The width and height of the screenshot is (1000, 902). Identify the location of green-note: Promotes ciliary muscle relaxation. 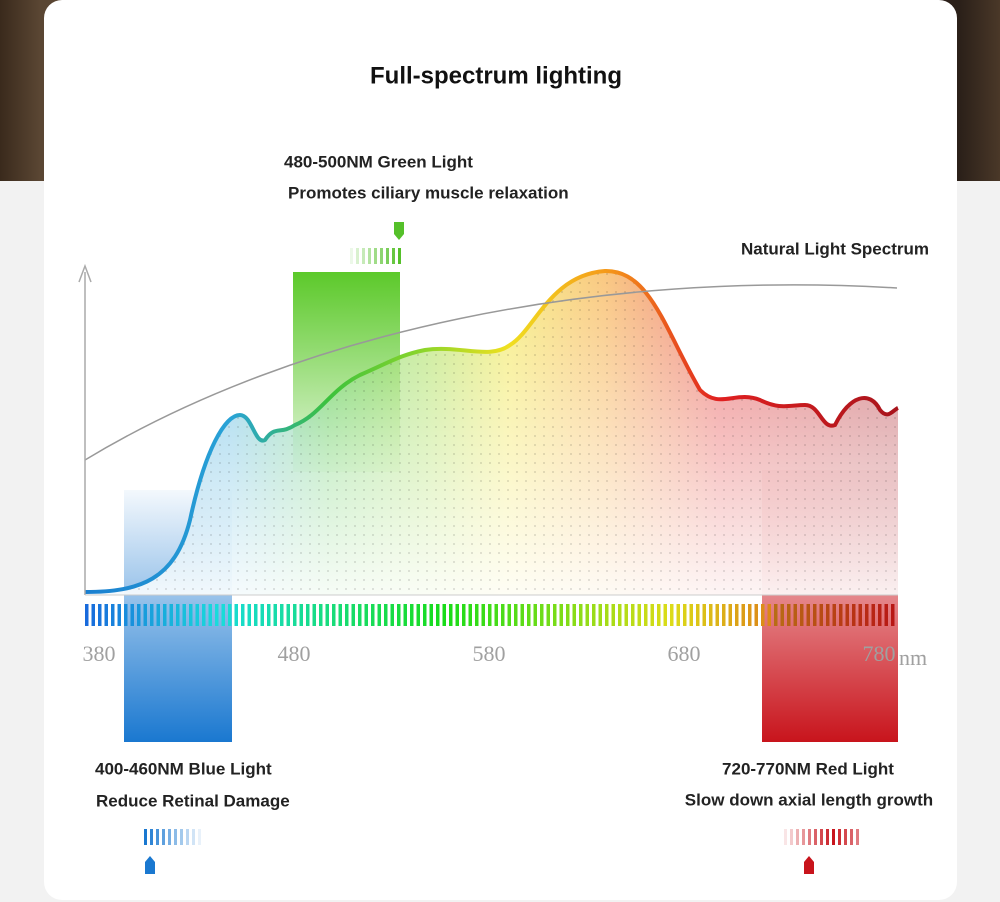
(428, 192).